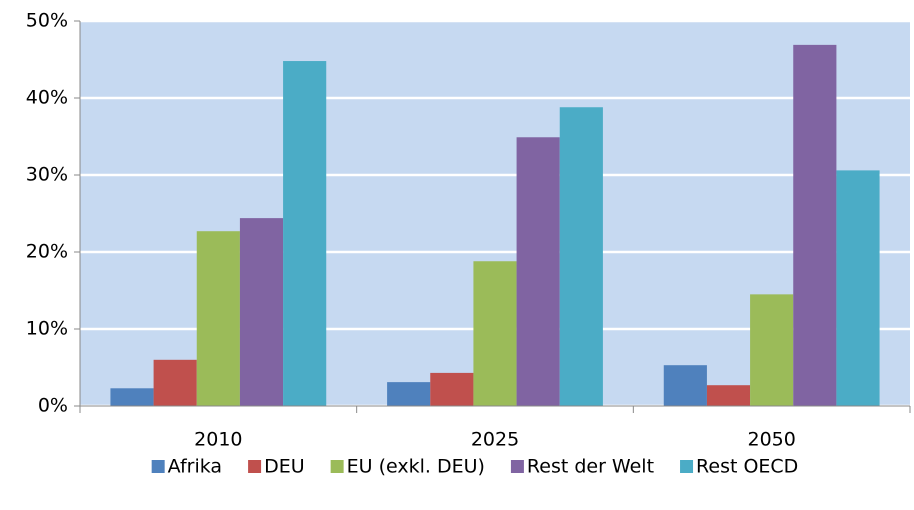  What do you see at coordinates (47, 329) in the screenshot?
I see `y-tick-label: 10%` at bounding box center [47, 329].